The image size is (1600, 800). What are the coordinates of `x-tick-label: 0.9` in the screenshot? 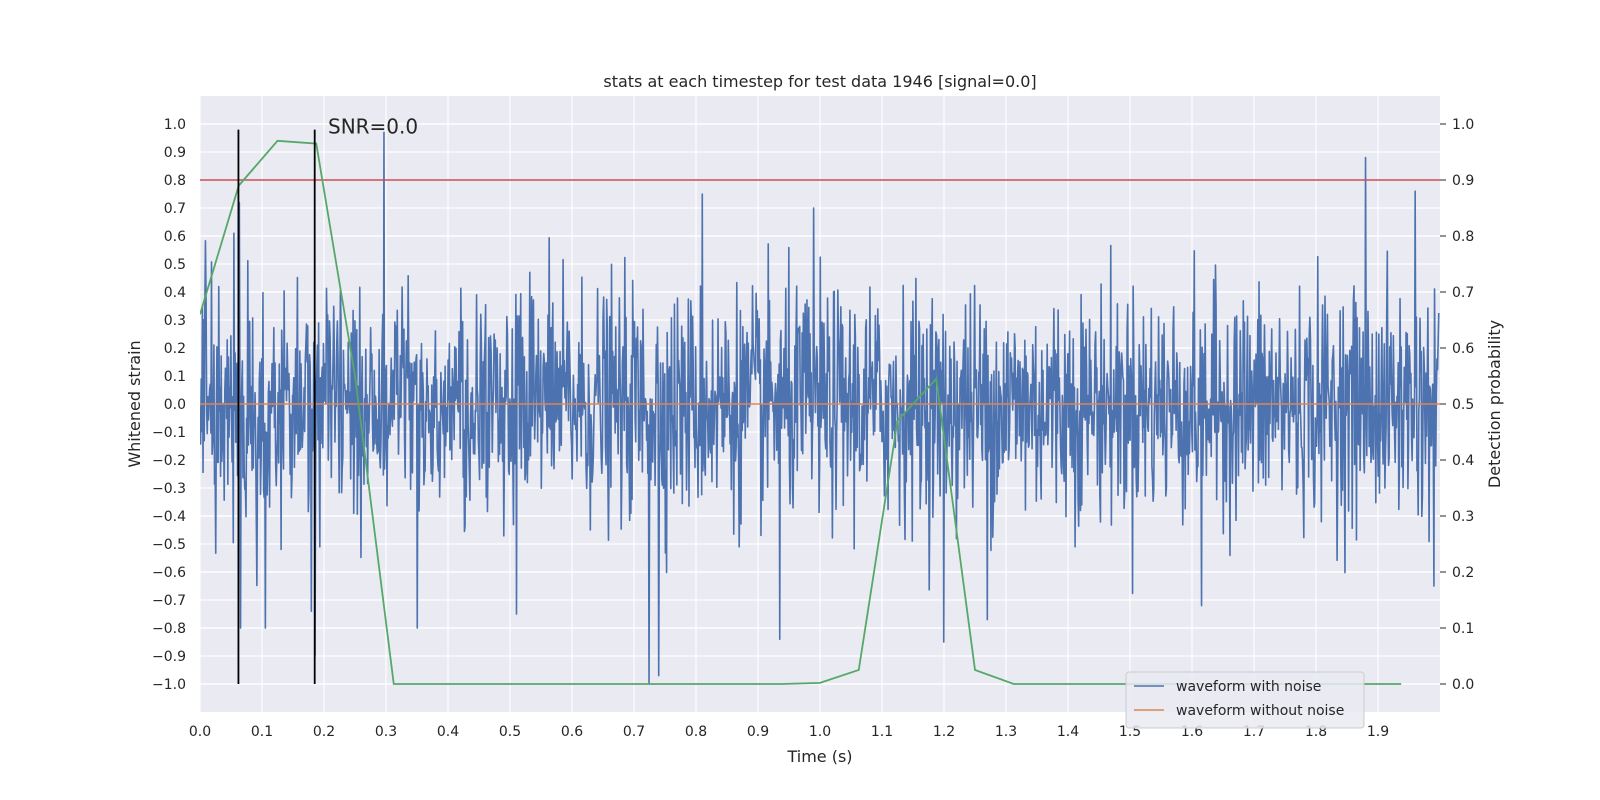 It's located at (758, 732).